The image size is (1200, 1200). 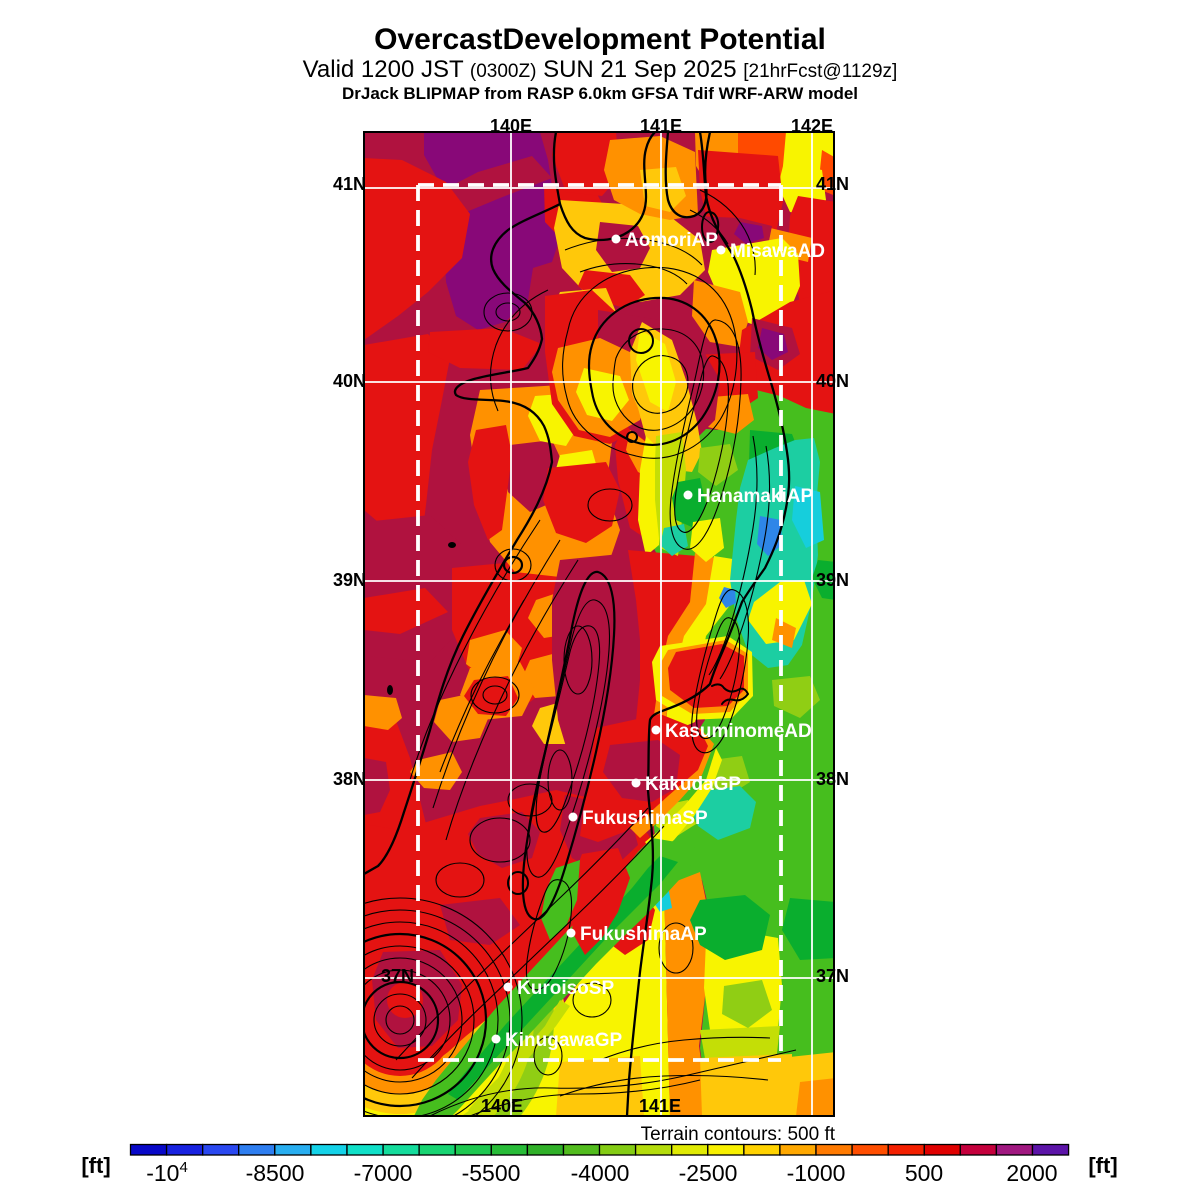 I want to click on svg-text: 2000, so click(x=1031, y=1173).